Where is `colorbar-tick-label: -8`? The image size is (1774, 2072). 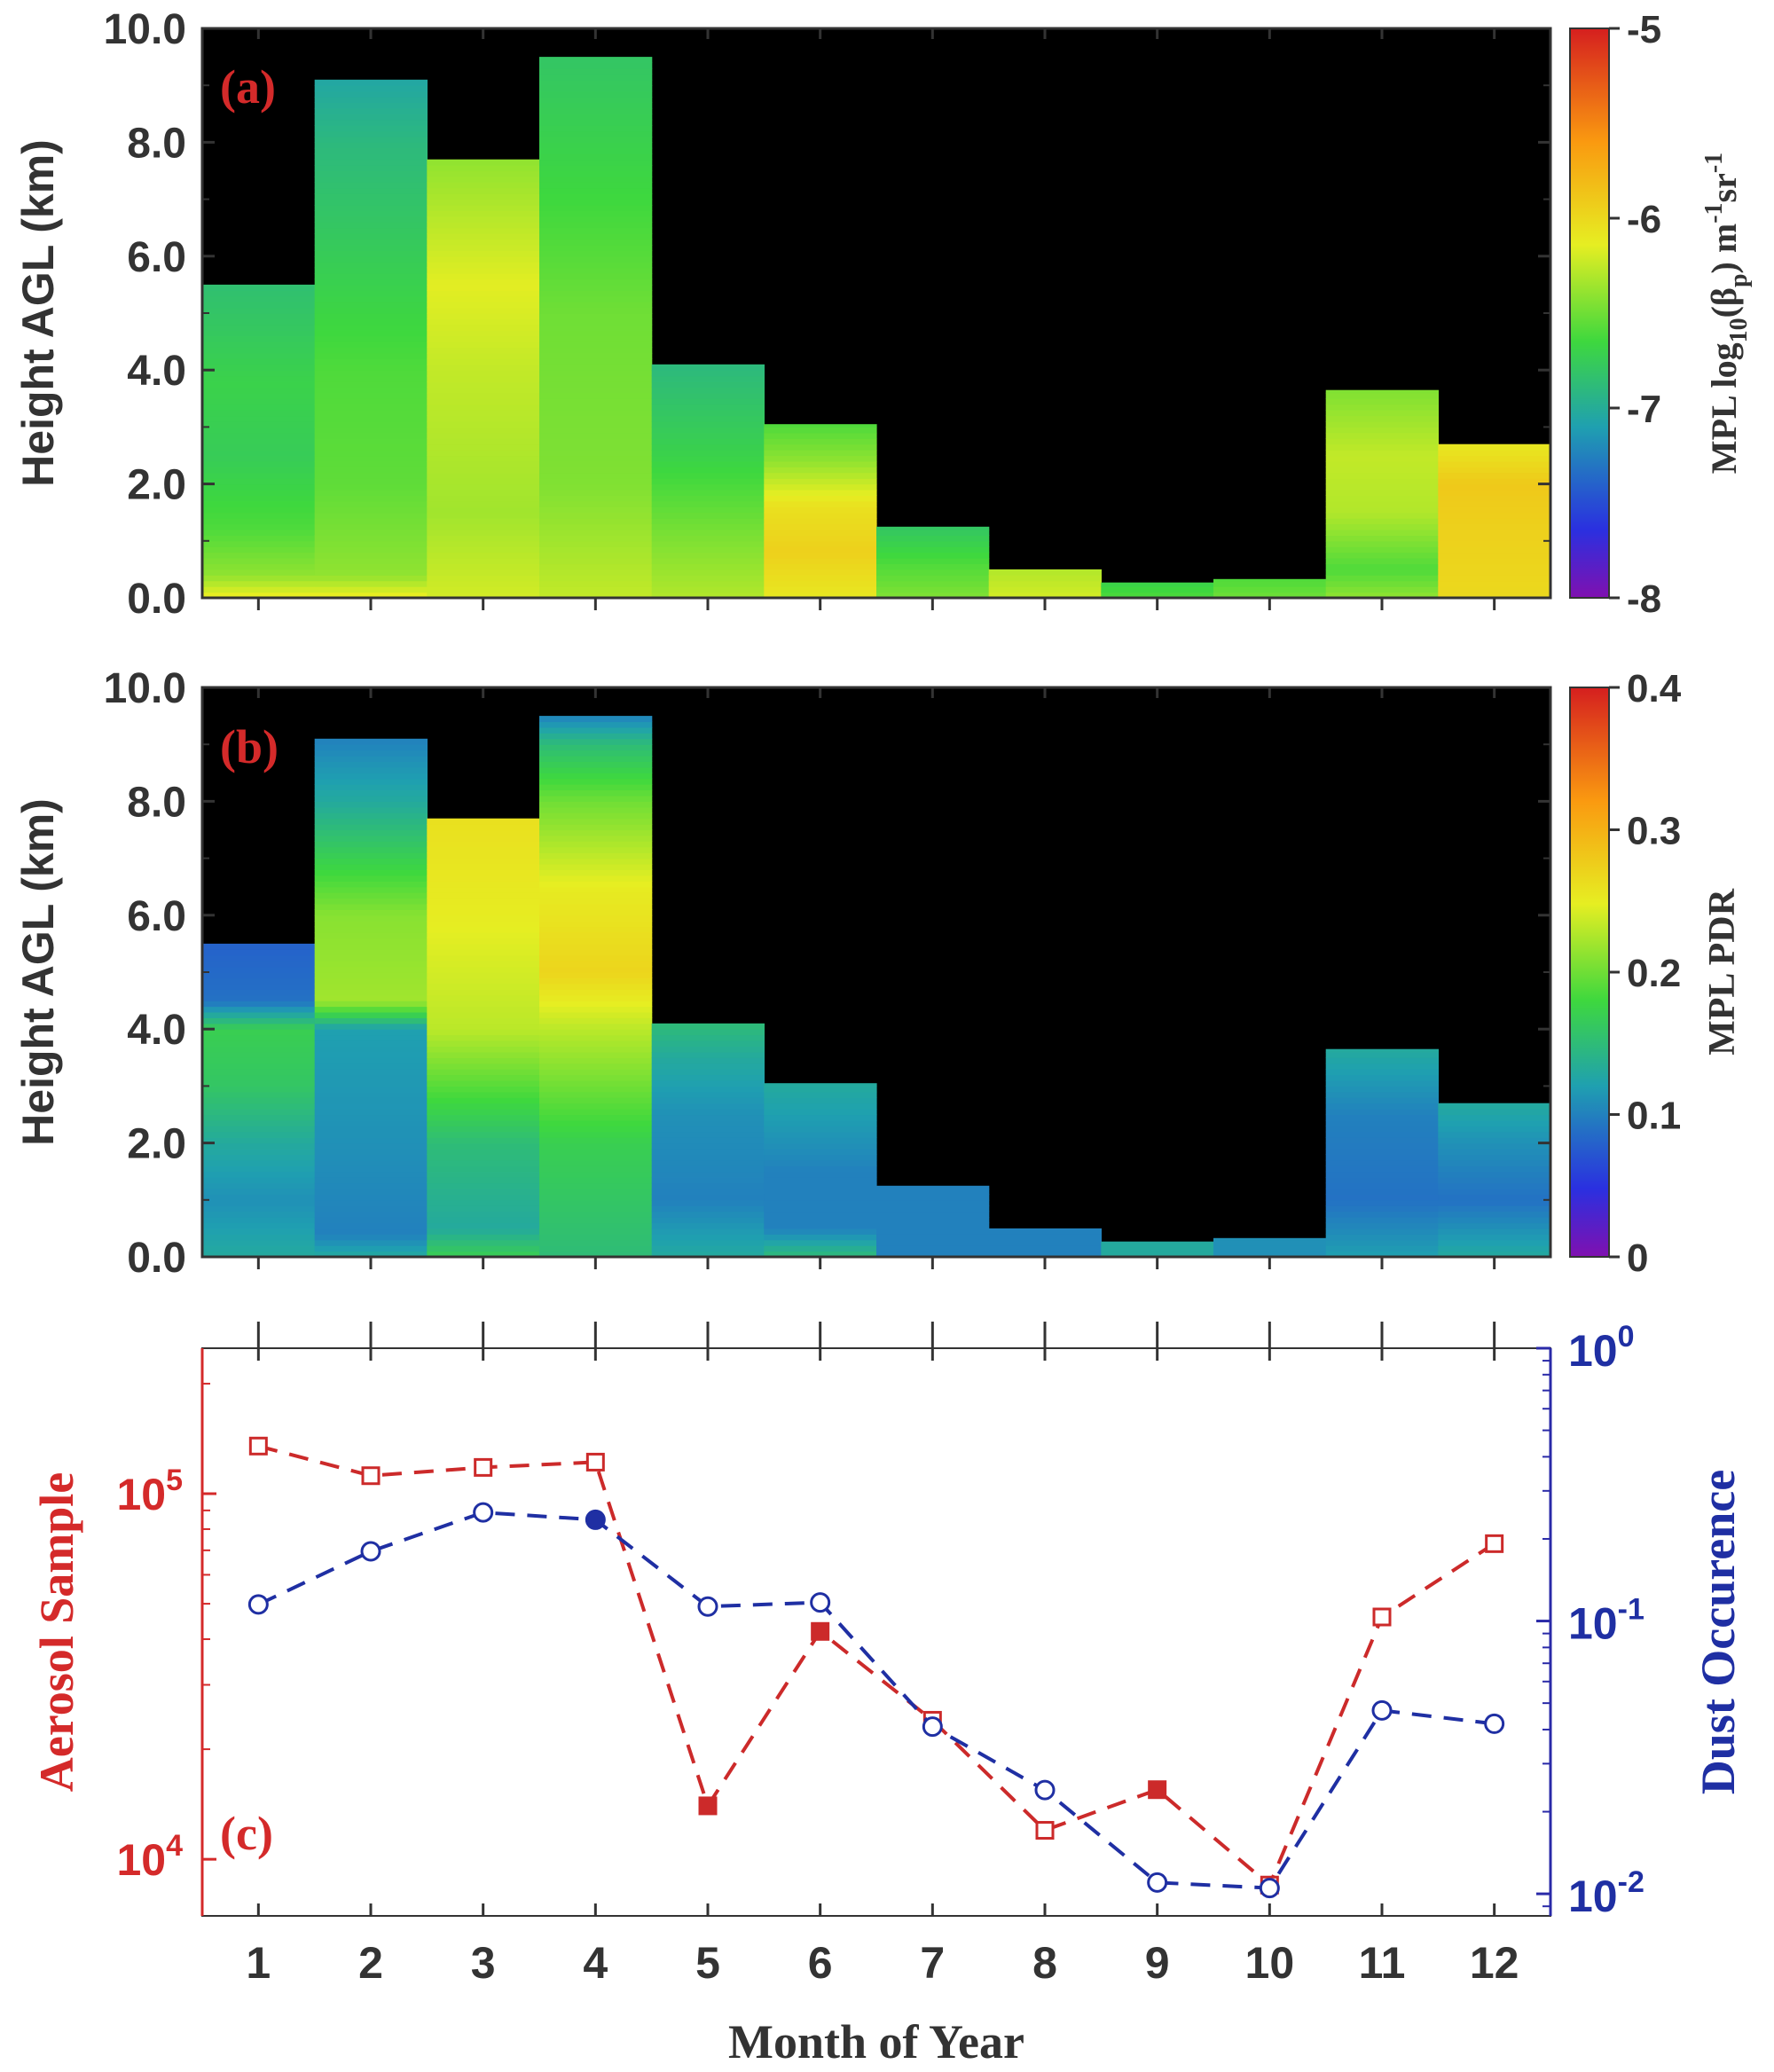 colorbar-tick-label: -8 is located at coordinates (1644, 599).